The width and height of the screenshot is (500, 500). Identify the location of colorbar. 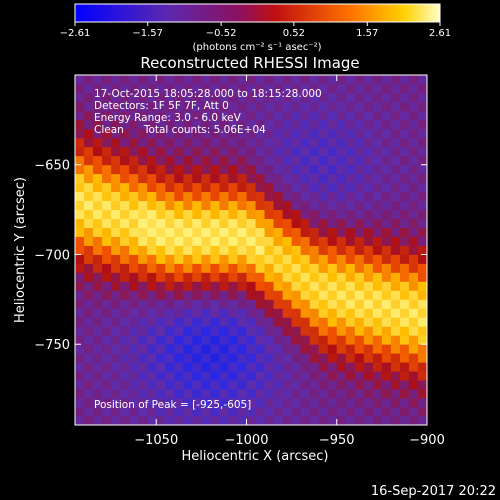
(257, 13).